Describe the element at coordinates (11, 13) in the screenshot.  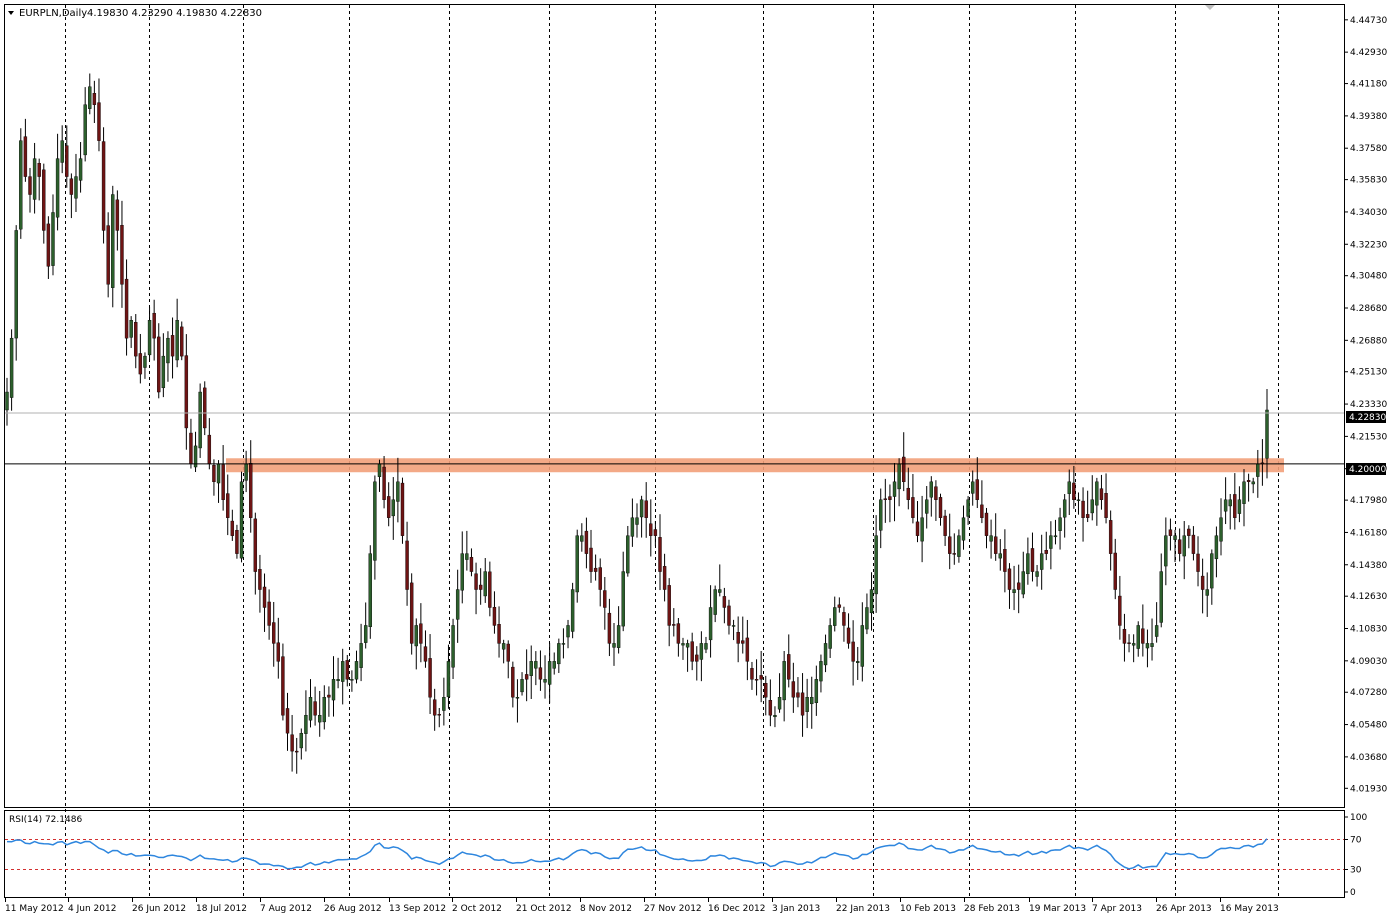
I see `dropdown-triangle-icon` at that location.